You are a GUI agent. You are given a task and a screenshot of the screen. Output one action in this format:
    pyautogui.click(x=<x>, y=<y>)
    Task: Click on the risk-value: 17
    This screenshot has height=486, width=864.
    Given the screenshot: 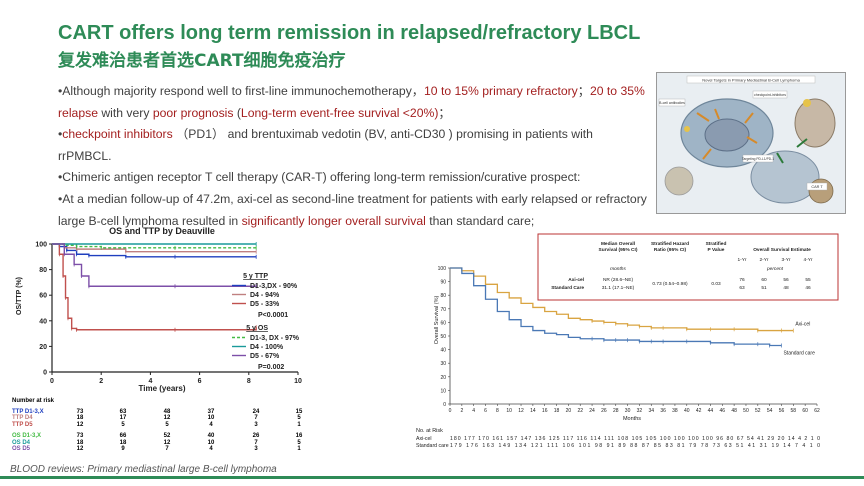 What is the action you would take?
    pyautogui.click(x=123, y=418)
    